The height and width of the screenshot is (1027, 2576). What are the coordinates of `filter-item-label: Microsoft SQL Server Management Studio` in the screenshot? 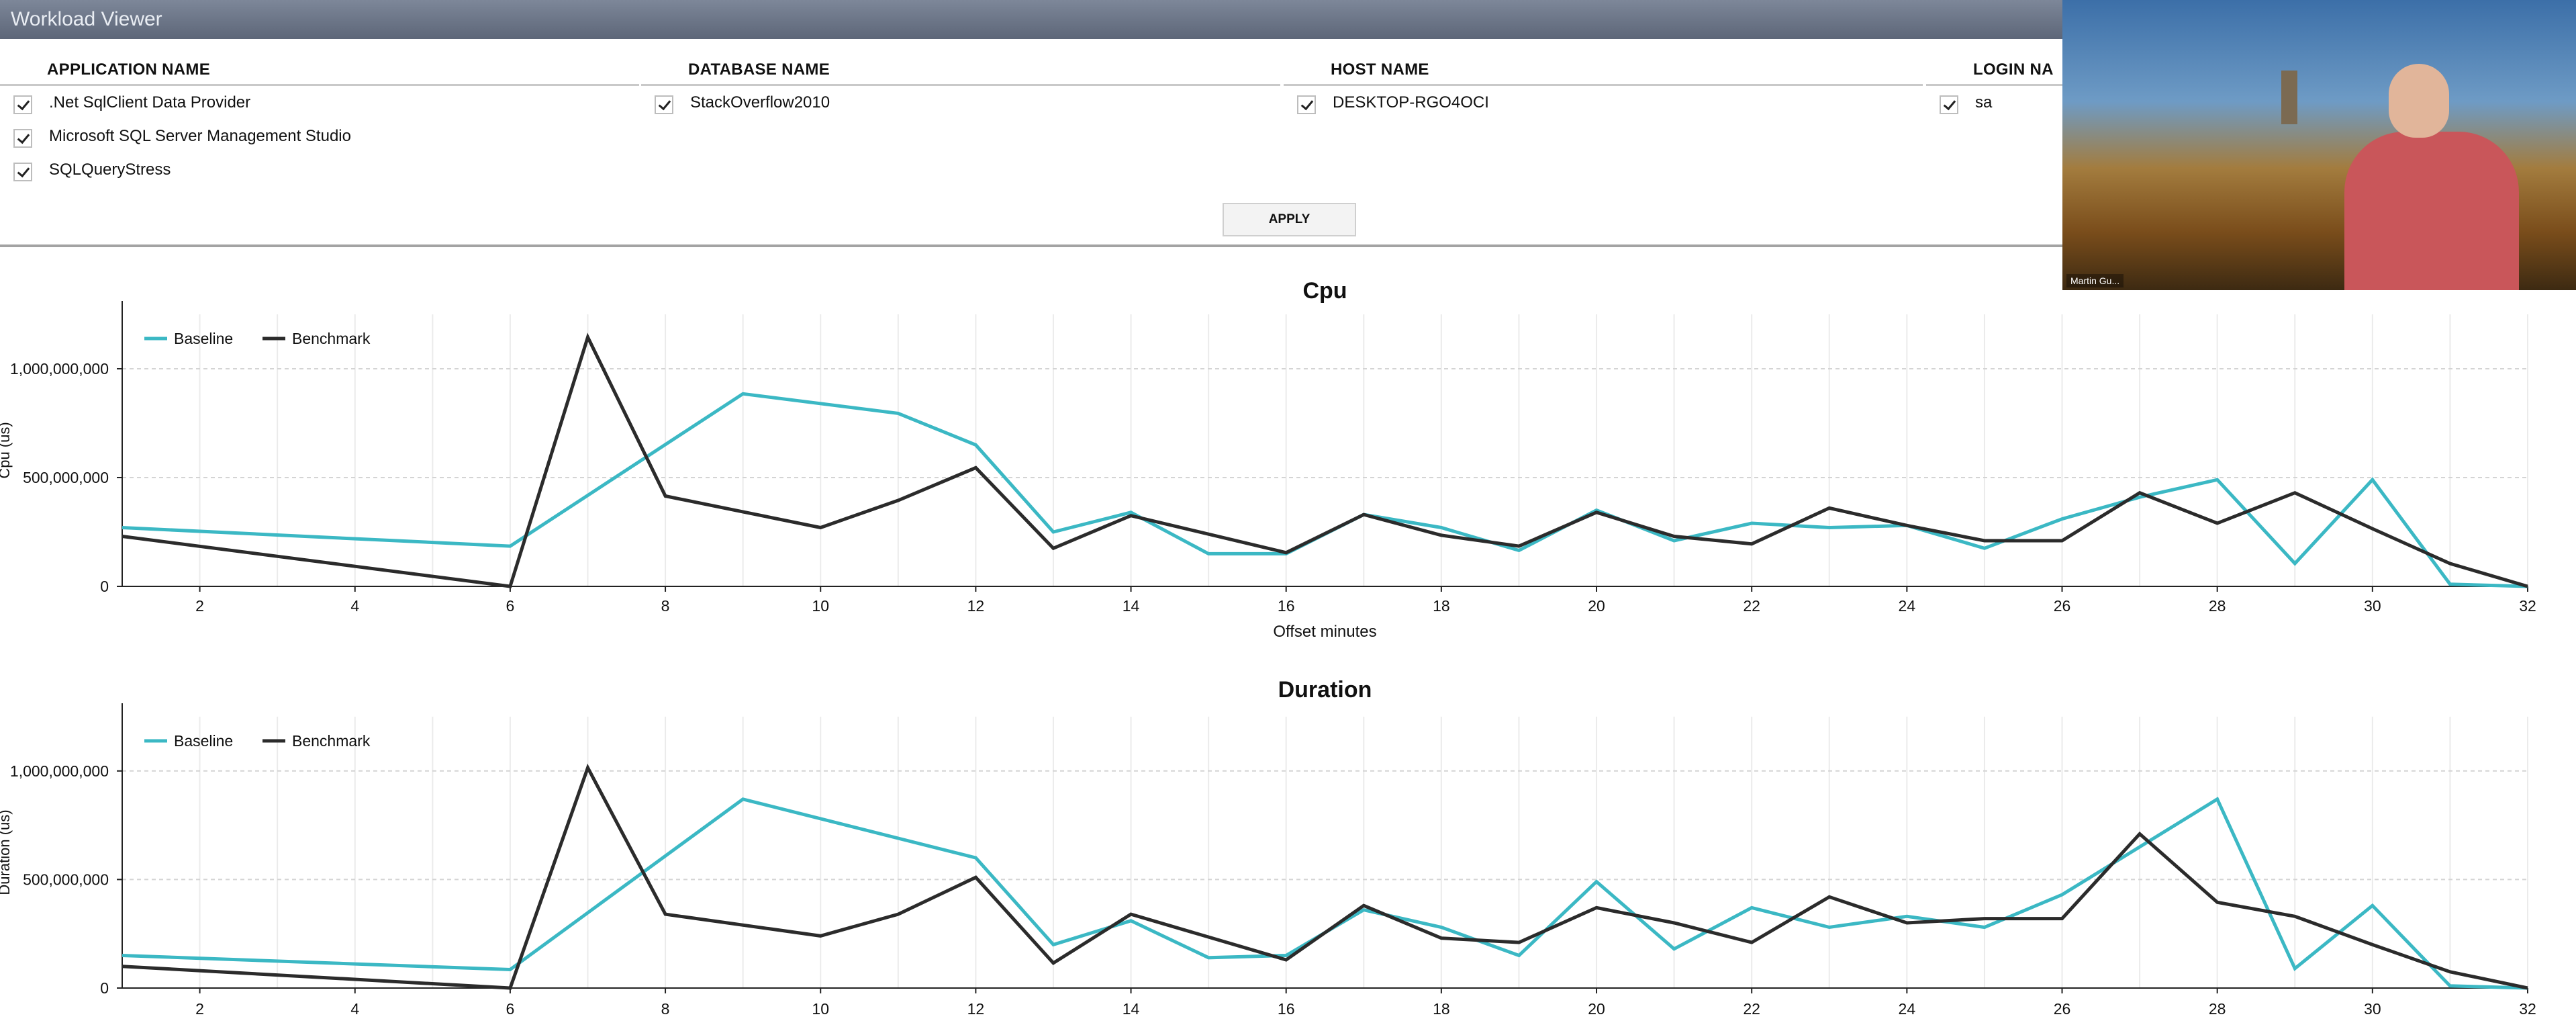 It's located at (200, 136).